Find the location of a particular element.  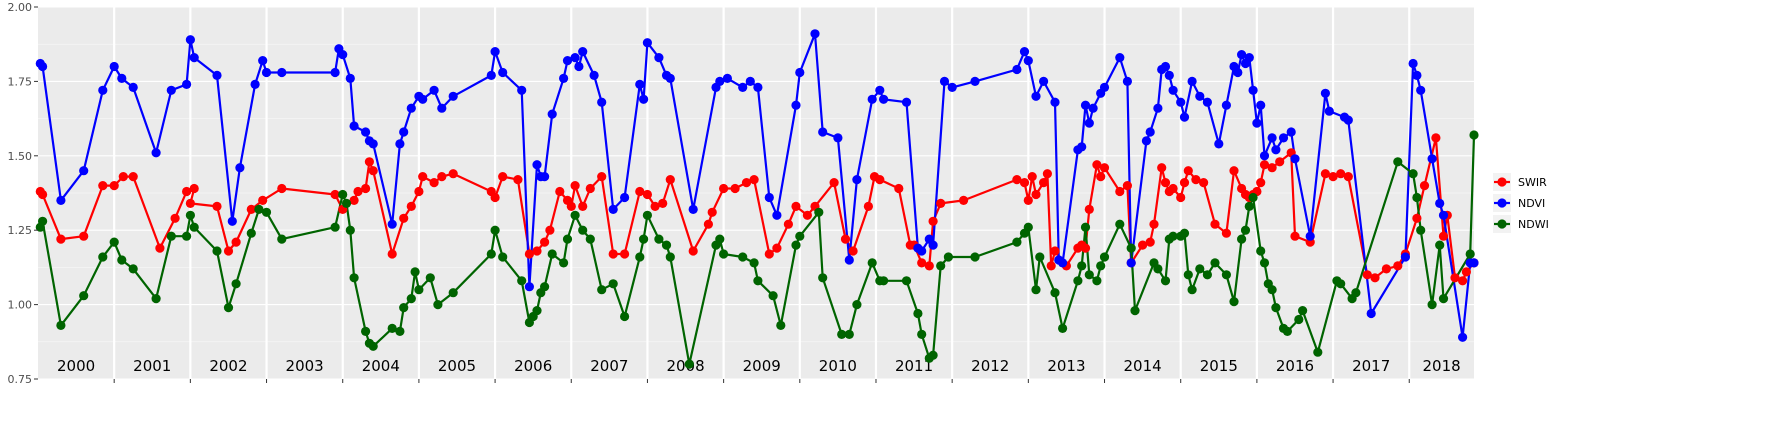

y-axis: 0.75 1.00 1.25 1.50 1.75 2.00 is located at coordinates (23, 193).